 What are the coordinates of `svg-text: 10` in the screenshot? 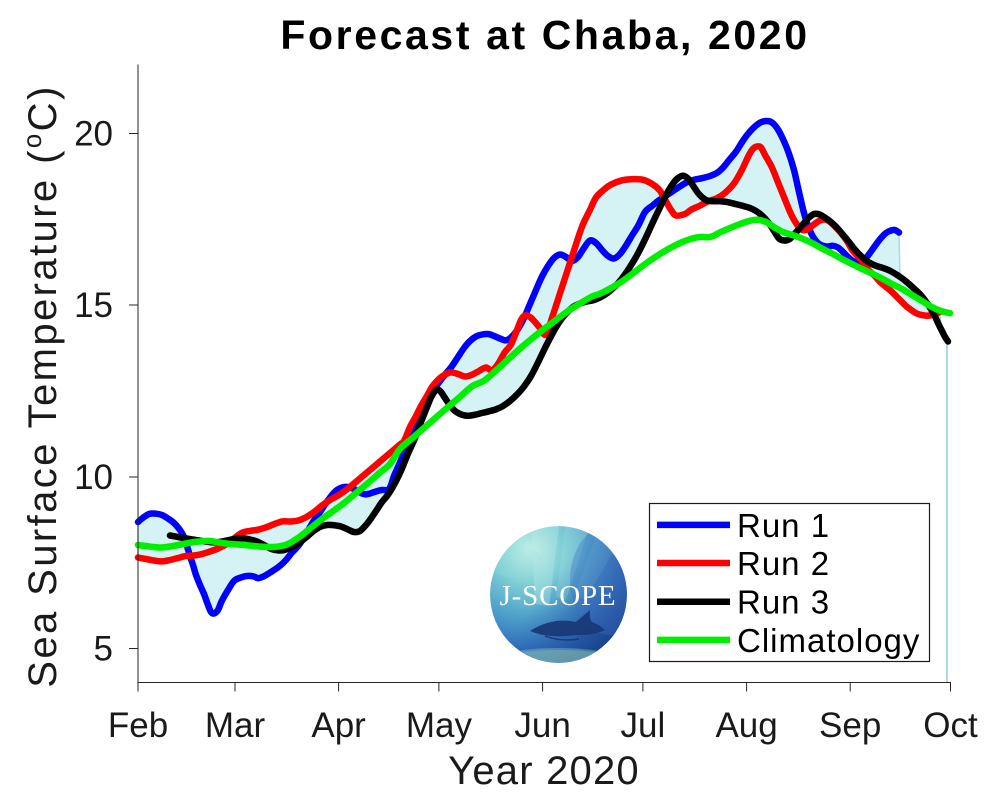 It's located at (93, 477).